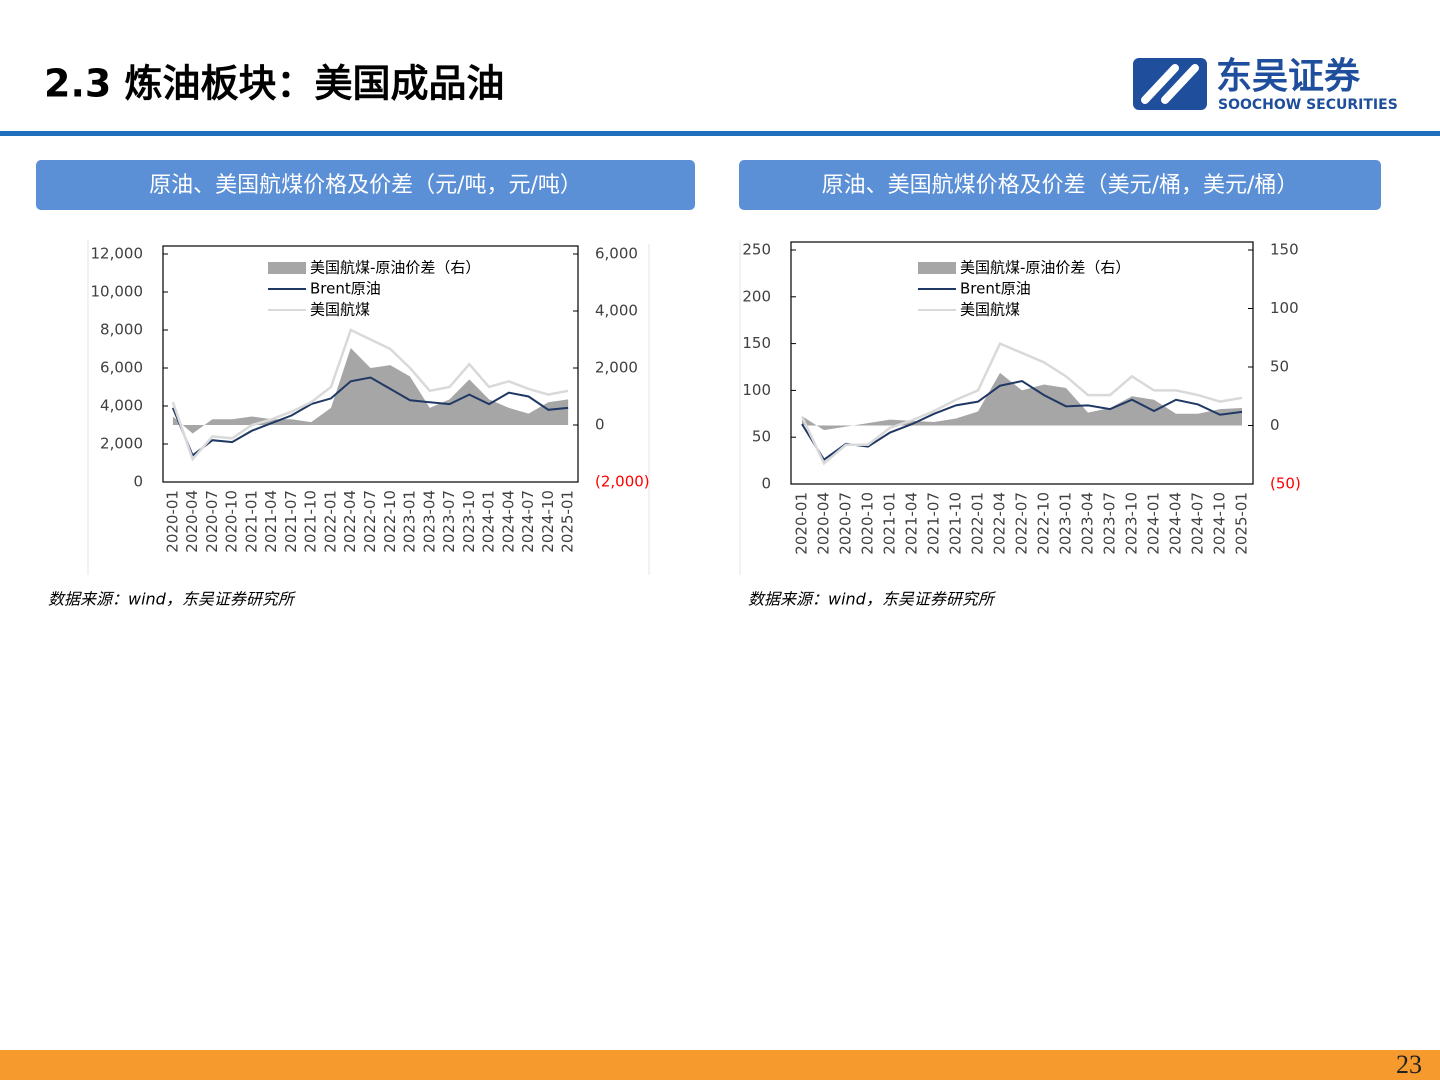 This screenshot has width=1440, height=1080. What do you see at coordinates (720, 1065) in the screenshot?
I see `footer-bar` at bounding box center [720, 1065].